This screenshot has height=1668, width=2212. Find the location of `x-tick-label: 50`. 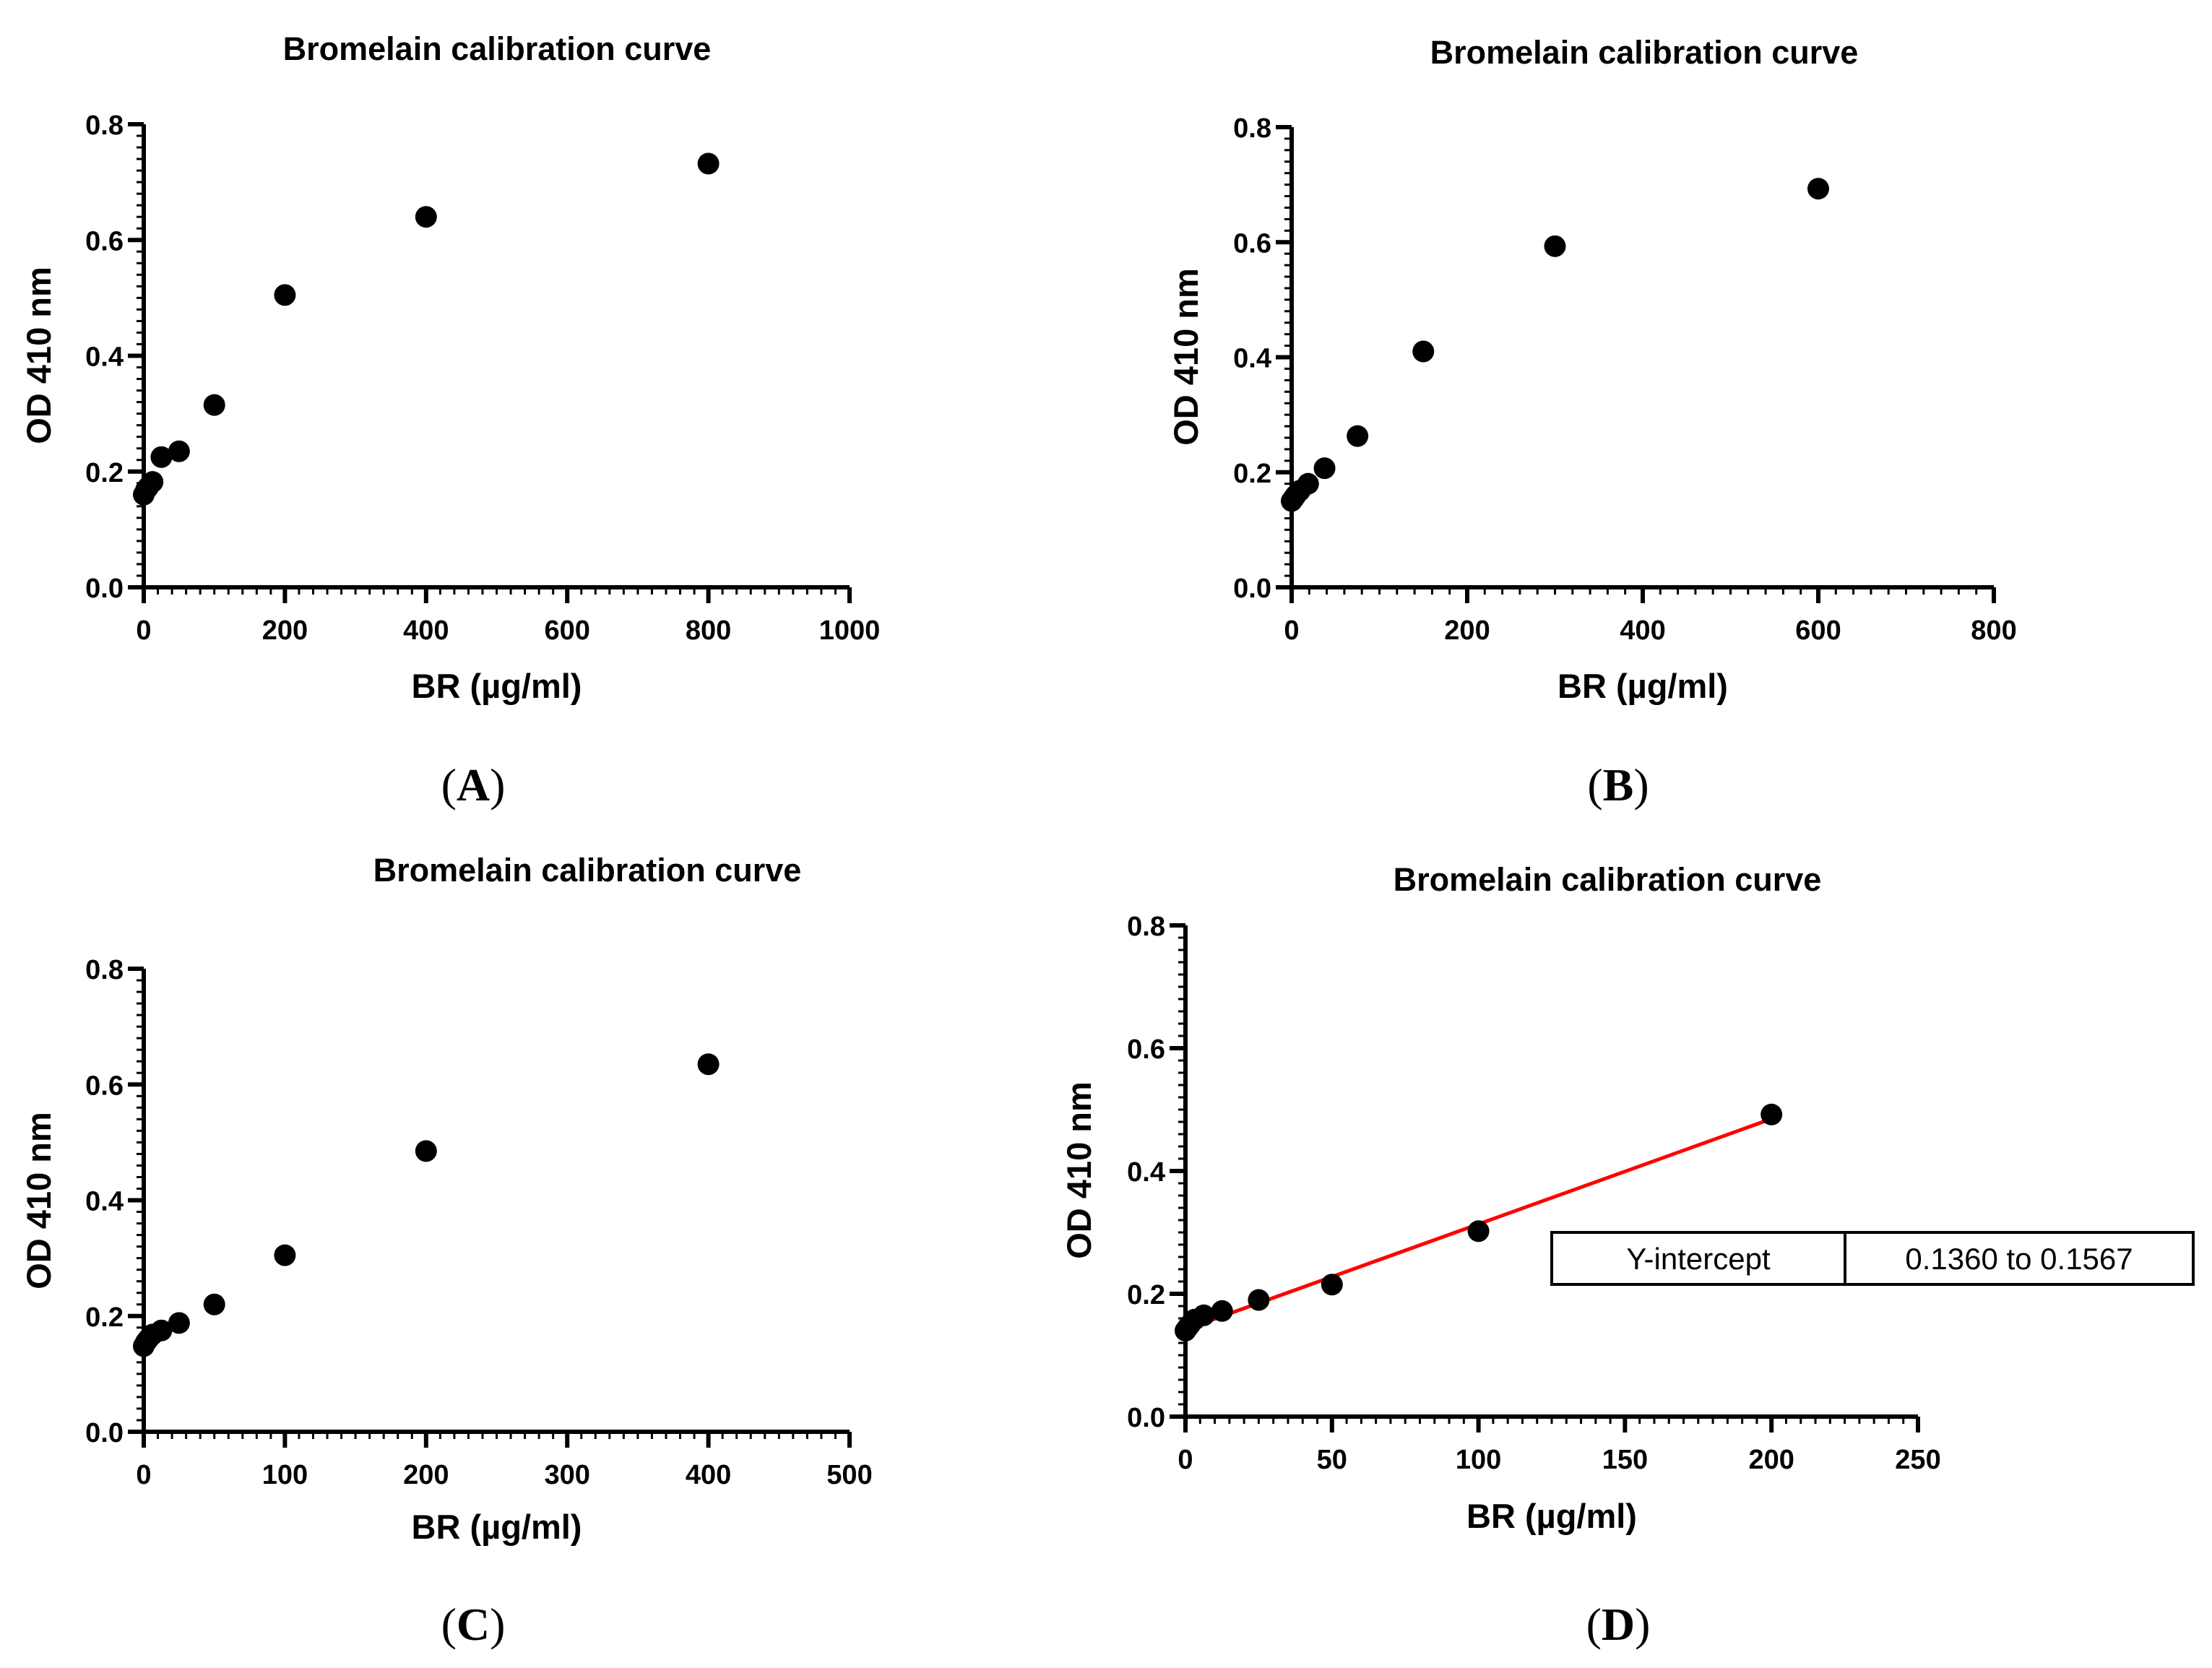

x-tick-label: 50 is located at coordinates (1332, 1460).